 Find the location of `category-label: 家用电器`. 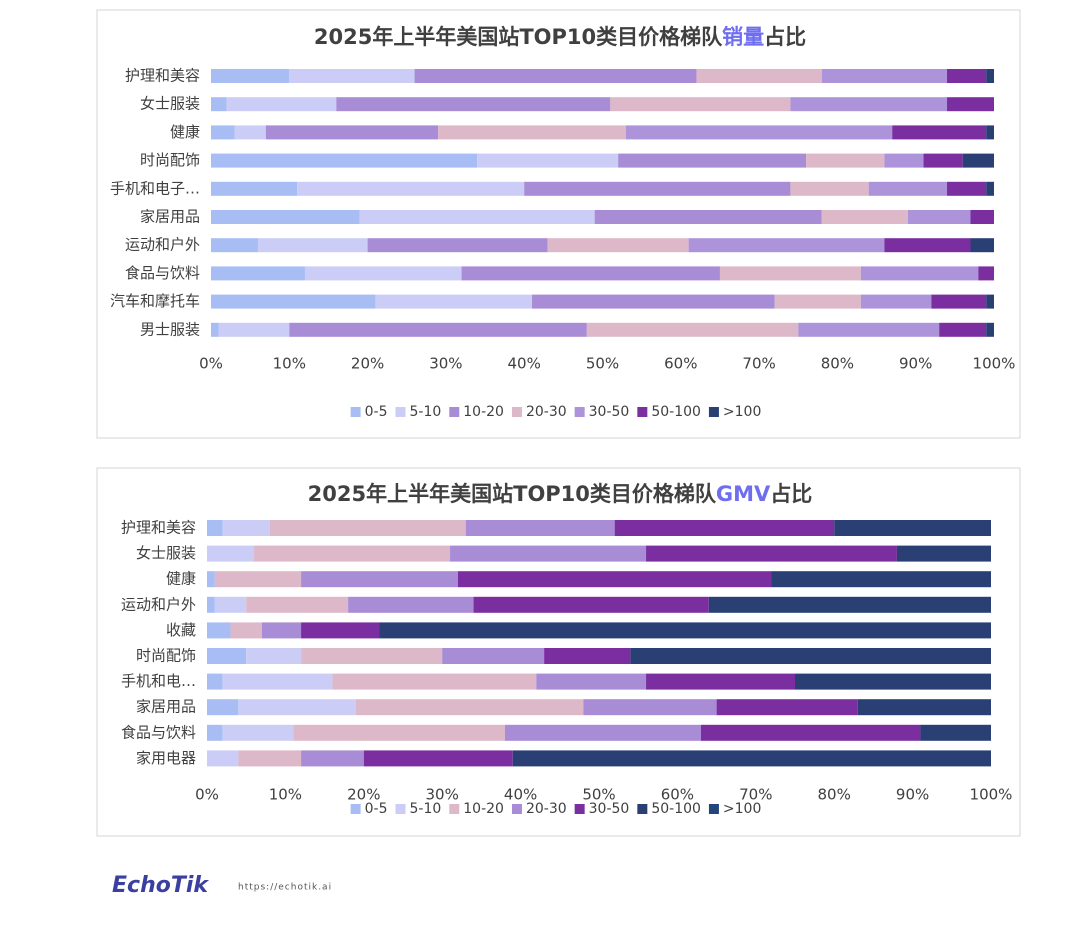

category-label: 家用电器 is located at coordinates (166, 758).